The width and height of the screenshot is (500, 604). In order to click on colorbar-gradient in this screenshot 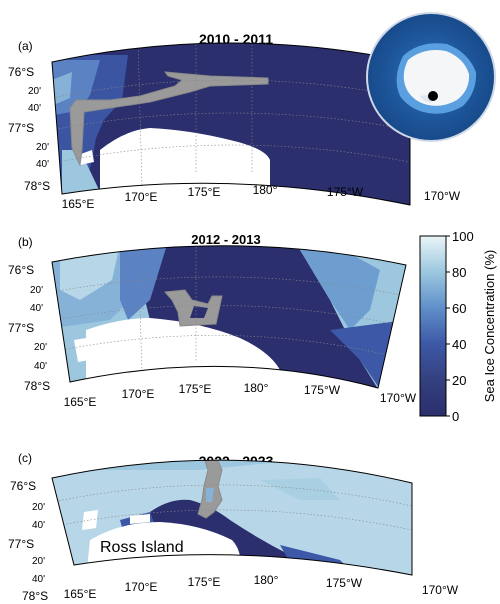, I will do `click(433, 326)`.